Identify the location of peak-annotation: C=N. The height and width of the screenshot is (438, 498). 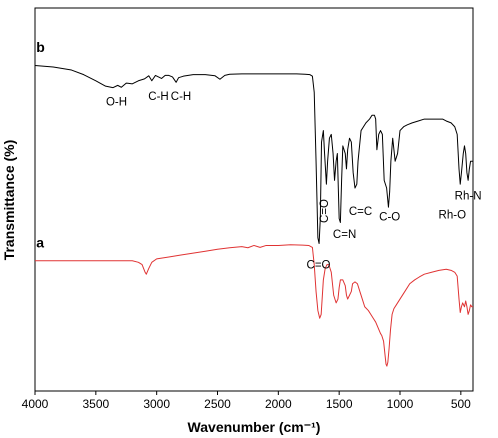
(344, 235).